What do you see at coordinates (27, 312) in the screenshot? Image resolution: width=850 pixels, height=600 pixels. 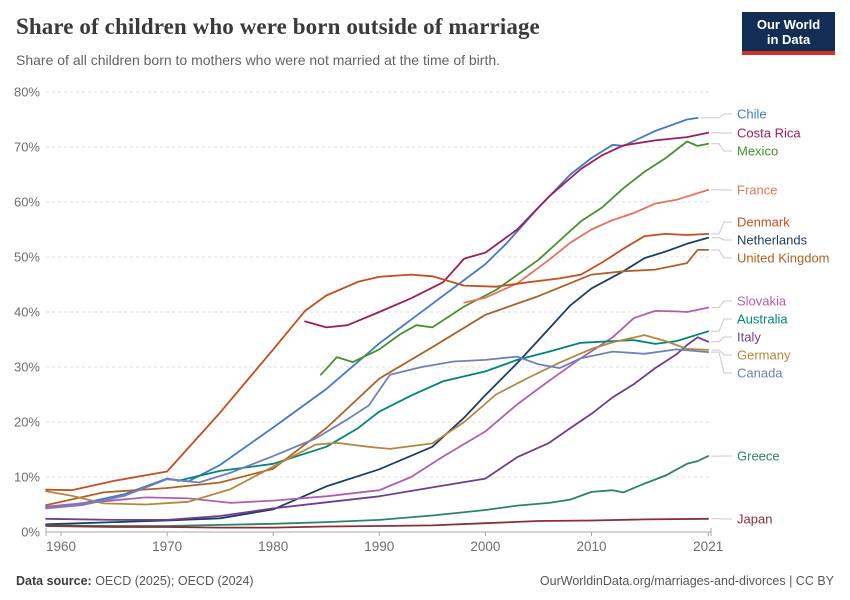 I see `y-tick-40%: 40%` at bounding box center [27, 312].